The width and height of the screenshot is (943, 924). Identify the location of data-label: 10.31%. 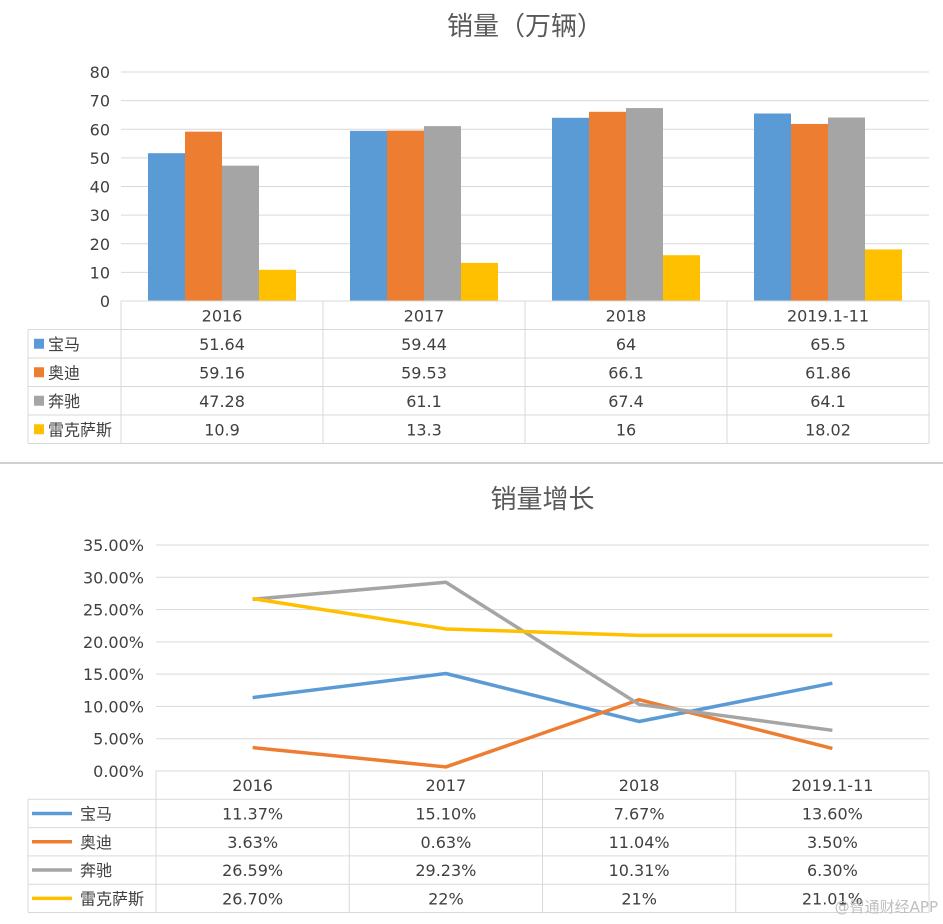
(639, 870).